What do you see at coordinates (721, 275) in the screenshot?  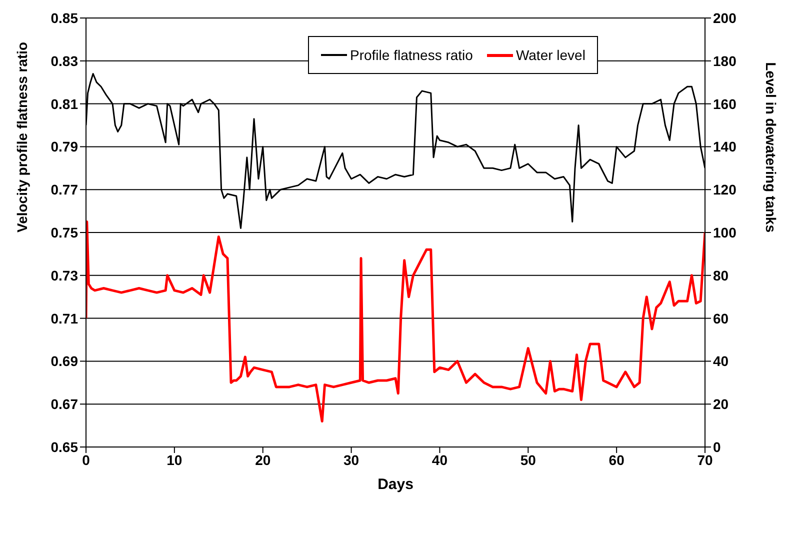 I see `y2-tick-label: 80` at bounding box center [721, 275].